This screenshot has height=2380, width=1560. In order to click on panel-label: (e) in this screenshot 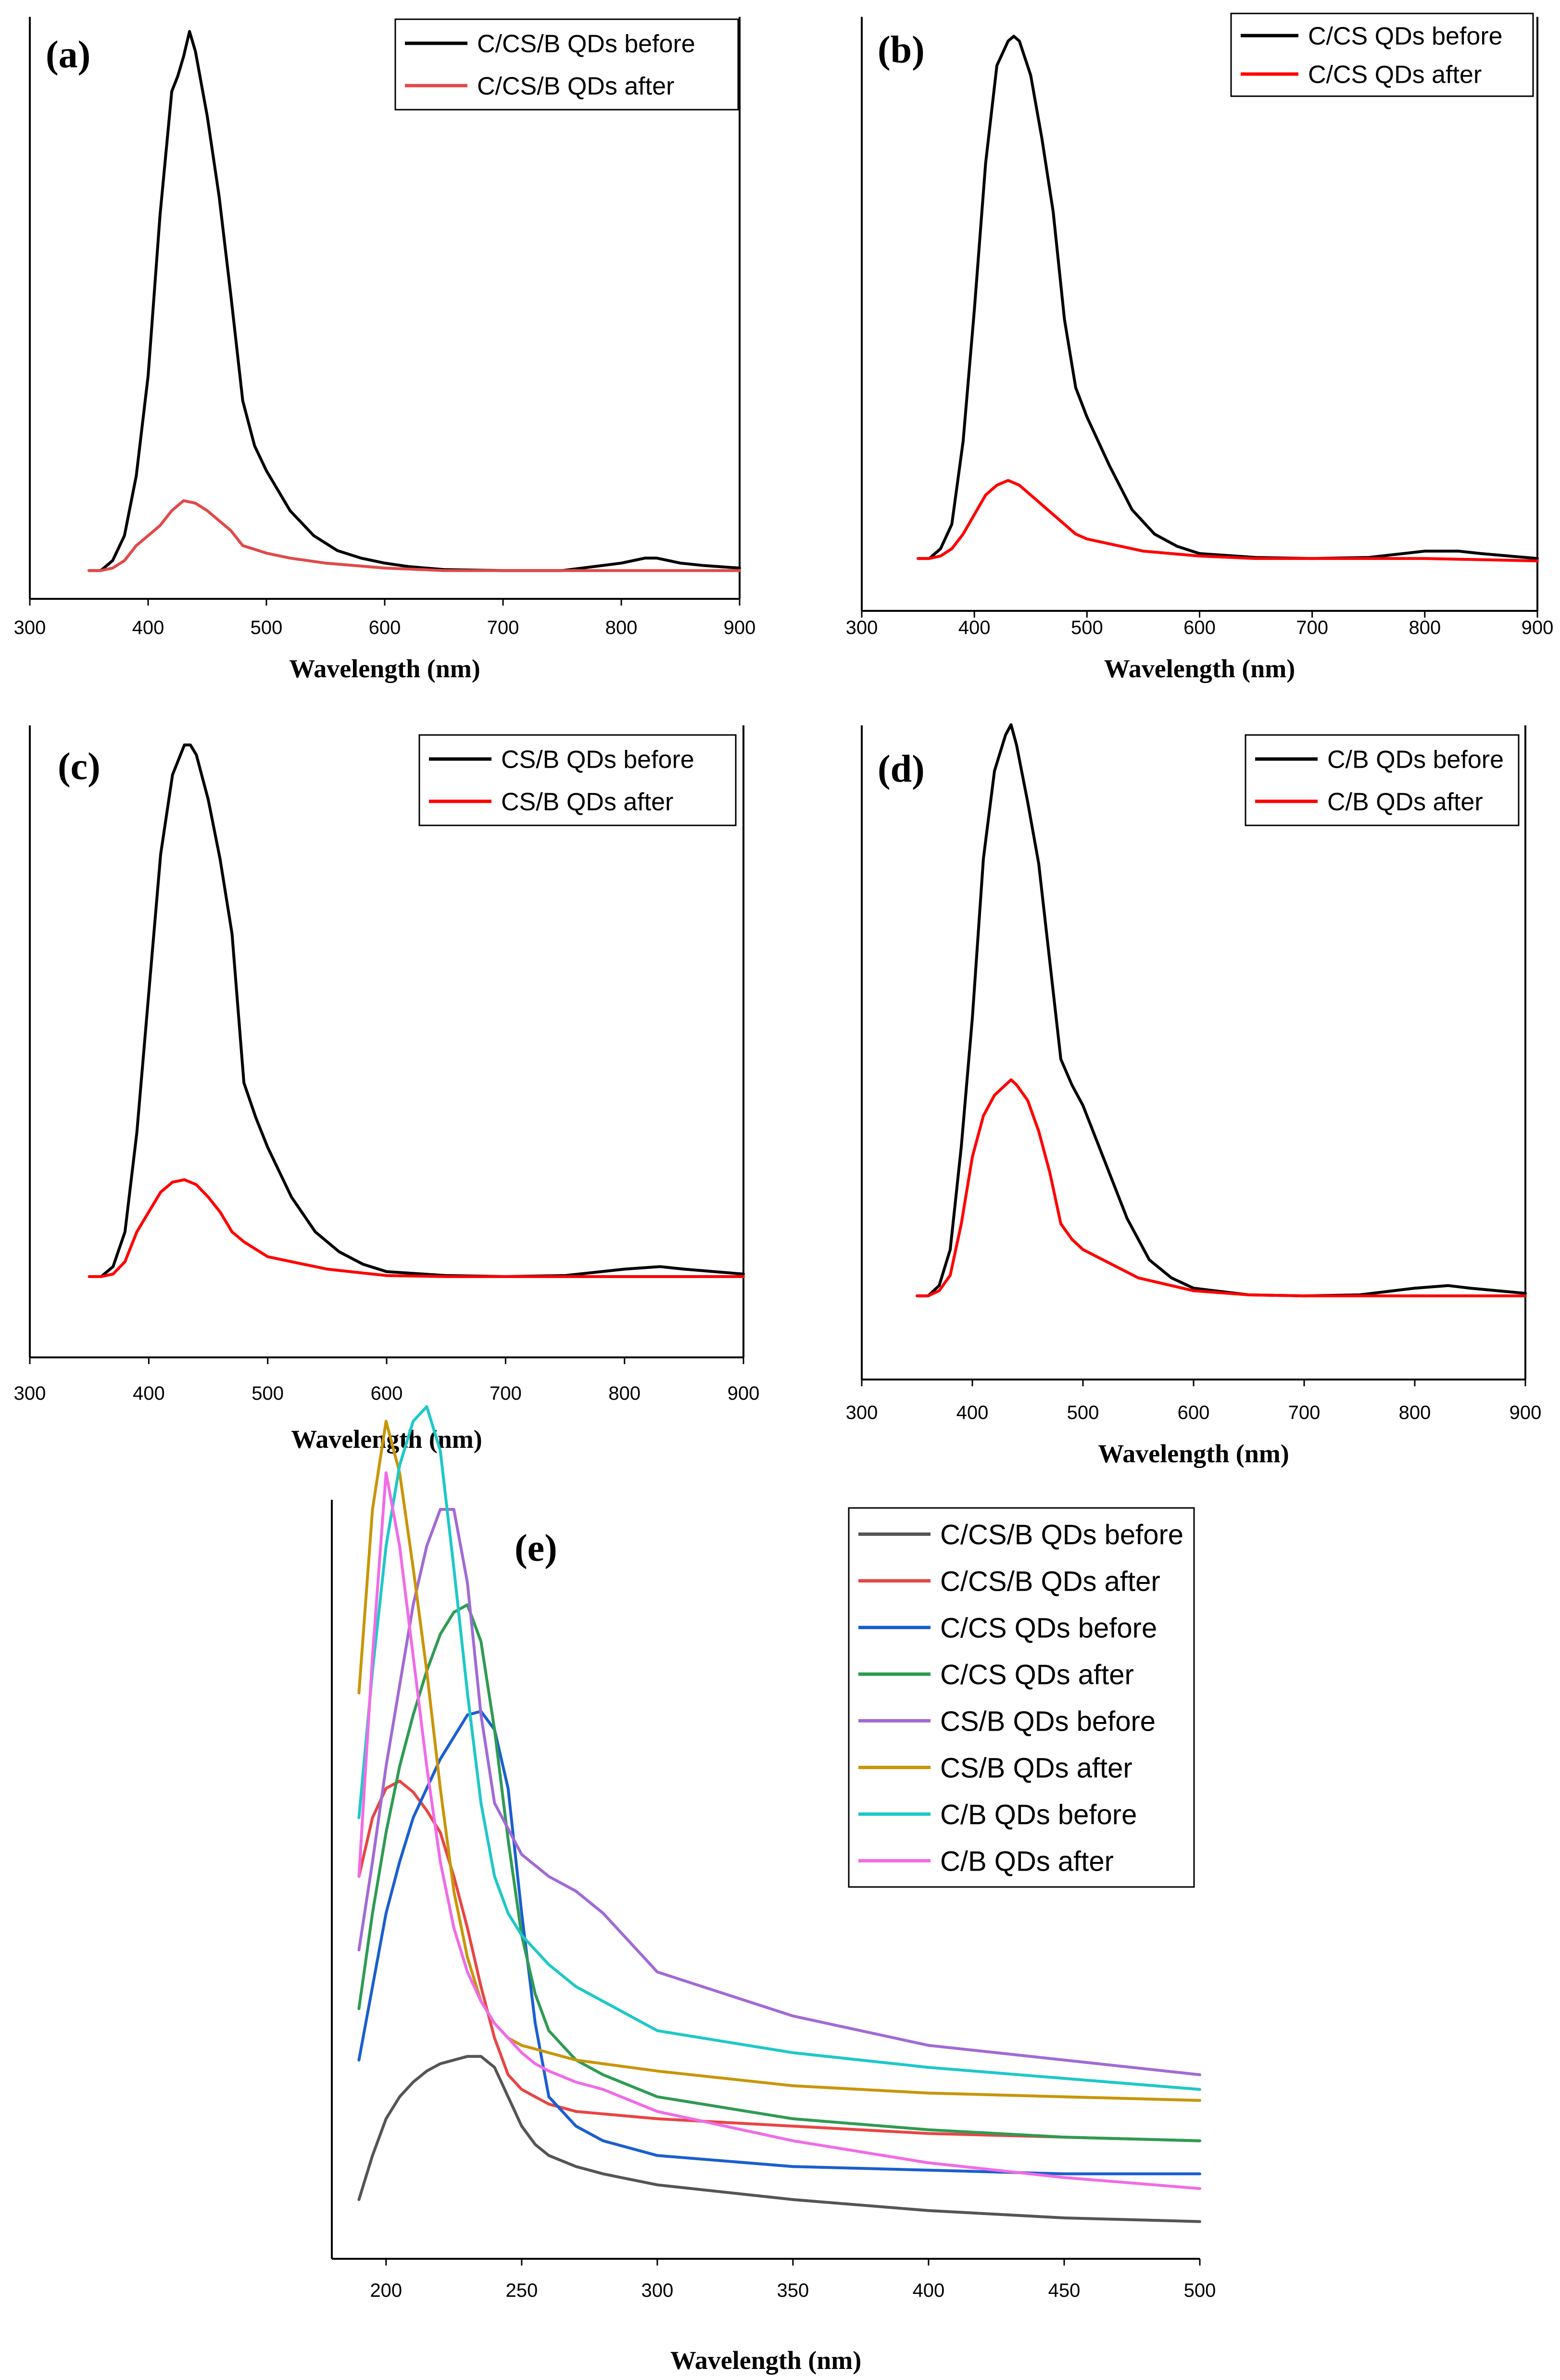, I will do `click(536, 1549)`.